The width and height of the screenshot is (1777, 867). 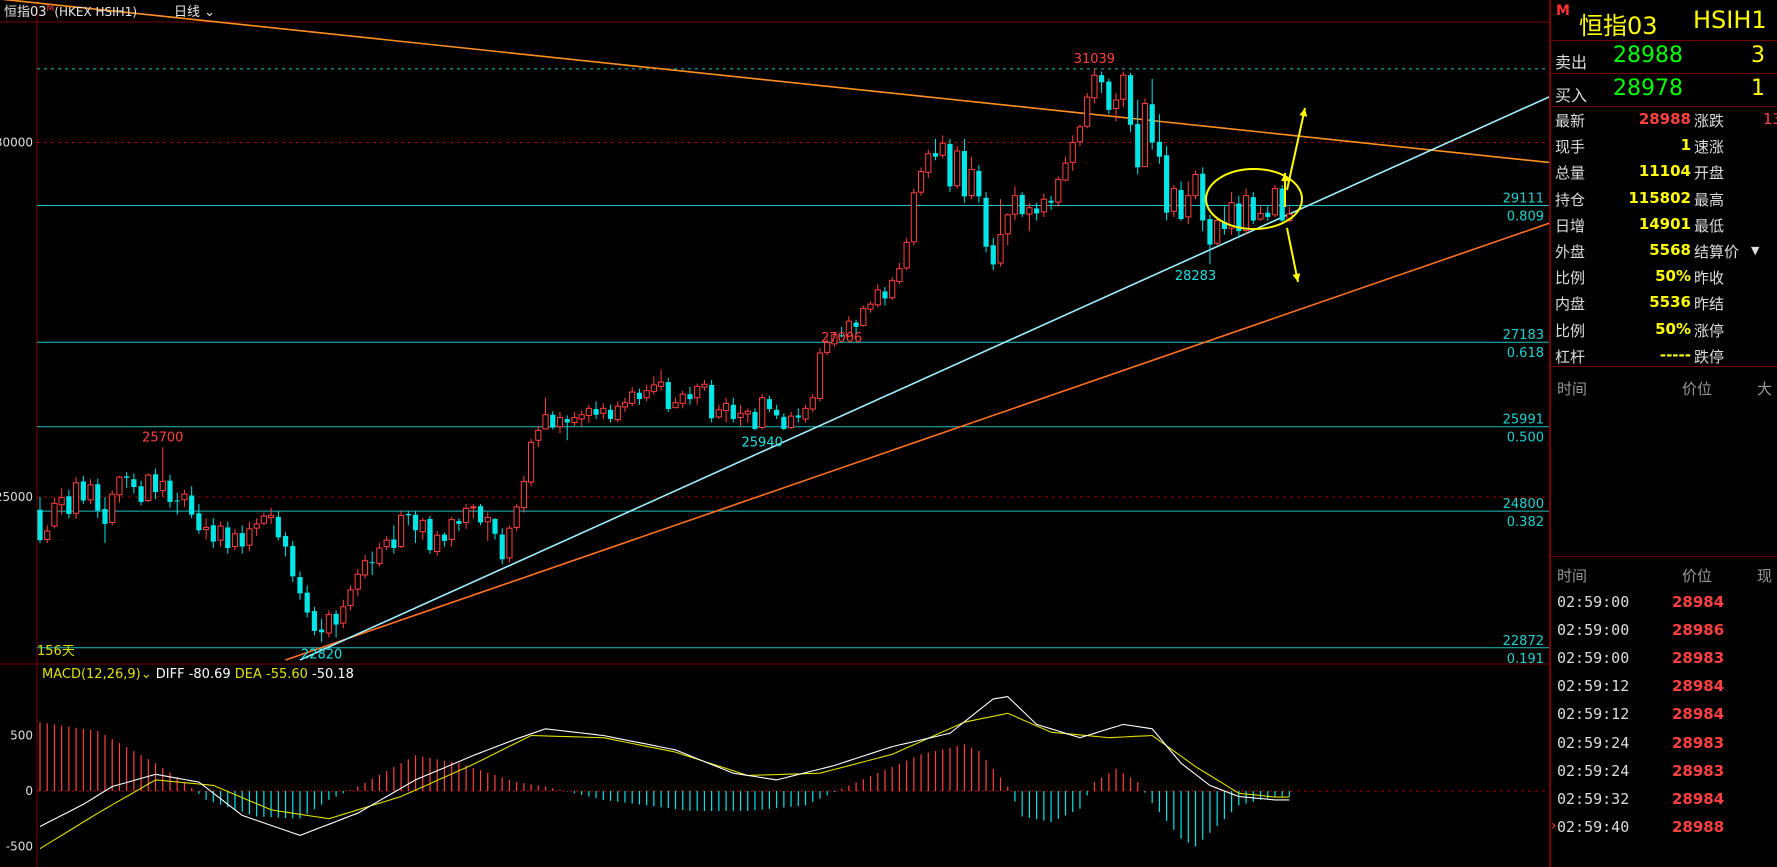 I want to click on fib-ratio-label: 0.500, so click(x=1525, y=438).